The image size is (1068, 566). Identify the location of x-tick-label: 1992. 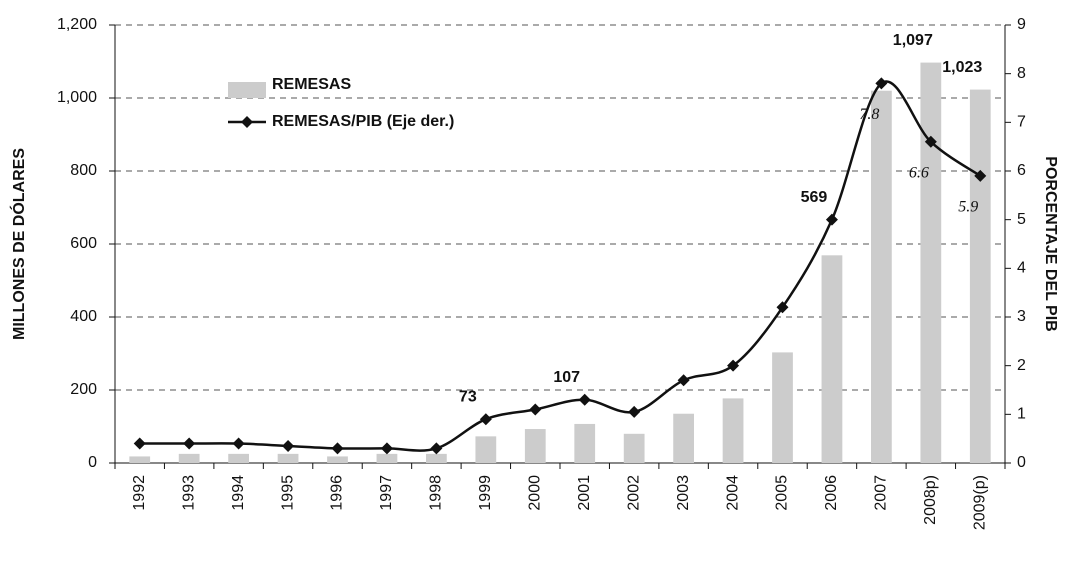
(139, 493).